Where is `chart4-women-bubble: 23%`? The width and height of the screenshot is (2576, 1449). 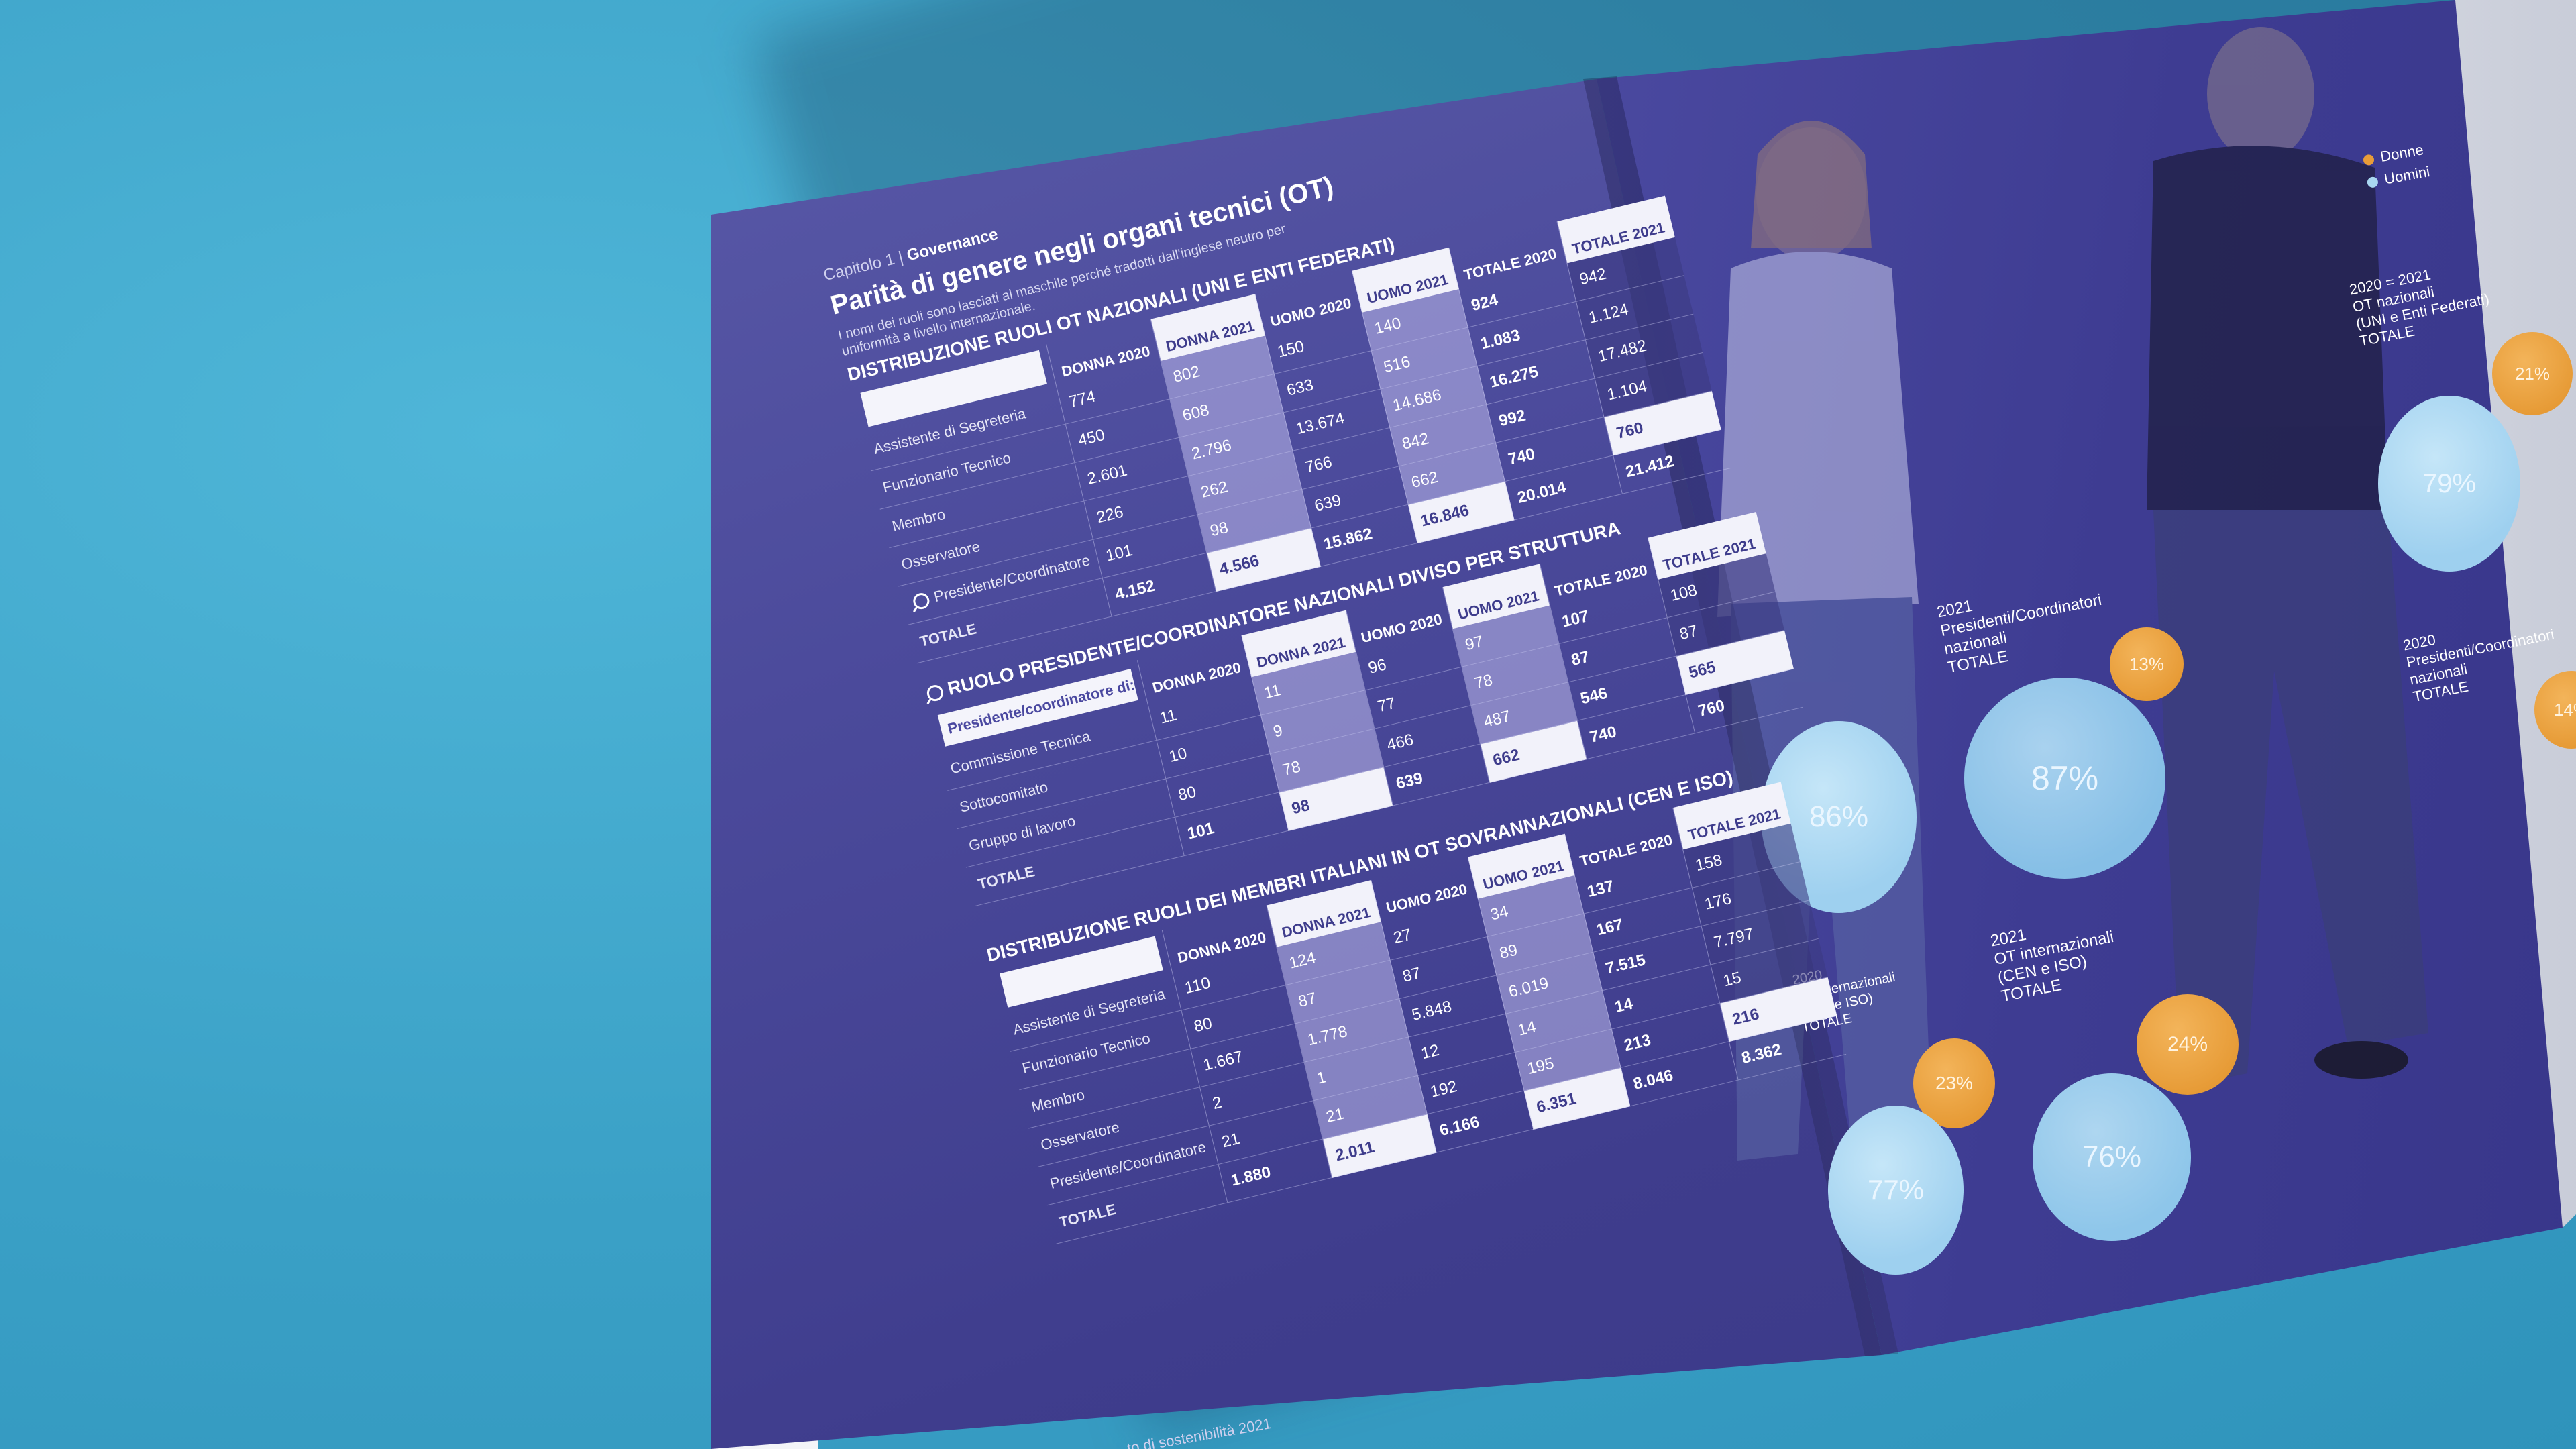 chart4-women-bubble: 23% is located at coordinates (1954, 1083).